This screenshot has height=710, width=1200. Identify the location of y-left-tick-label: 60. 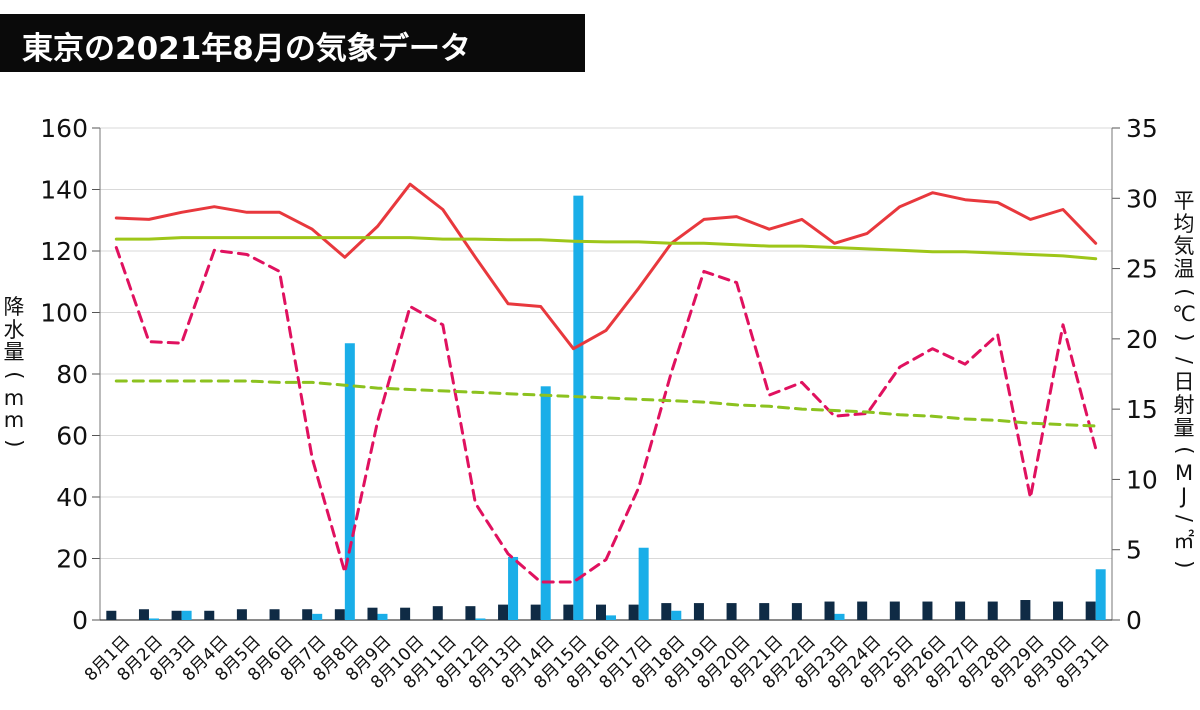
(72, 436).